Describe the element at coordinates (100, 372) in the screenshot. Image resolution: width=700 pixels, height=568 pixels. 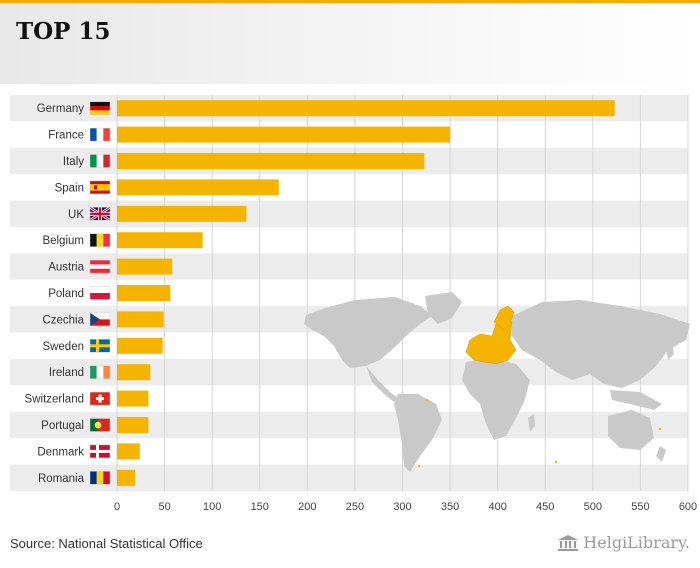
I see `ireland-flag` at that location.